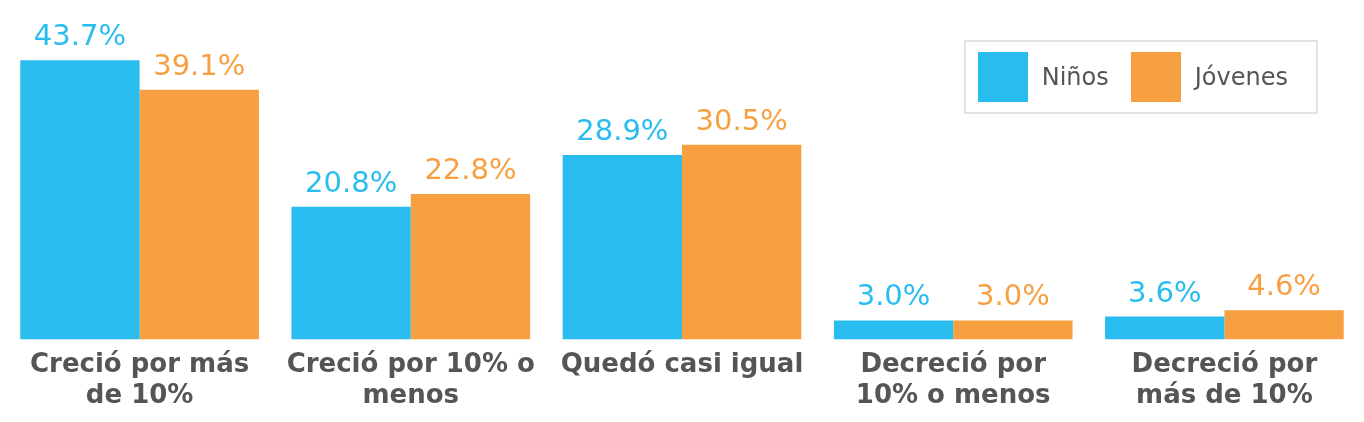  I want to click on data-label: 3.6%, so click(1164, 291).